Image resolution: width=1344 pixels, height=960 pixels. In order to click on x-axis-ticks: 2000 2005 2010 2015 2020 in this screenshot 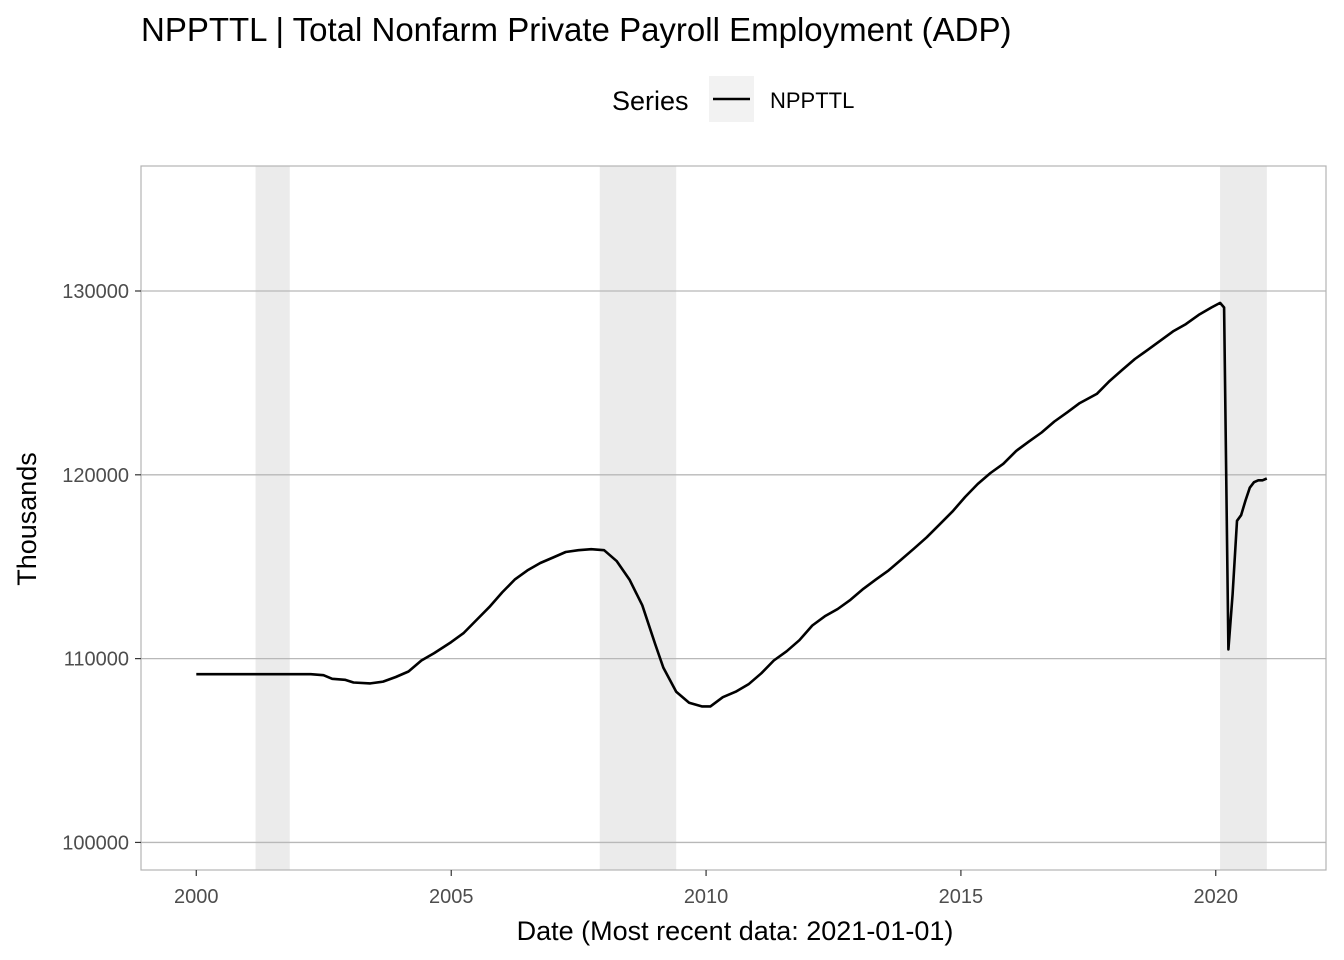, I will do `click(706, 889)`.